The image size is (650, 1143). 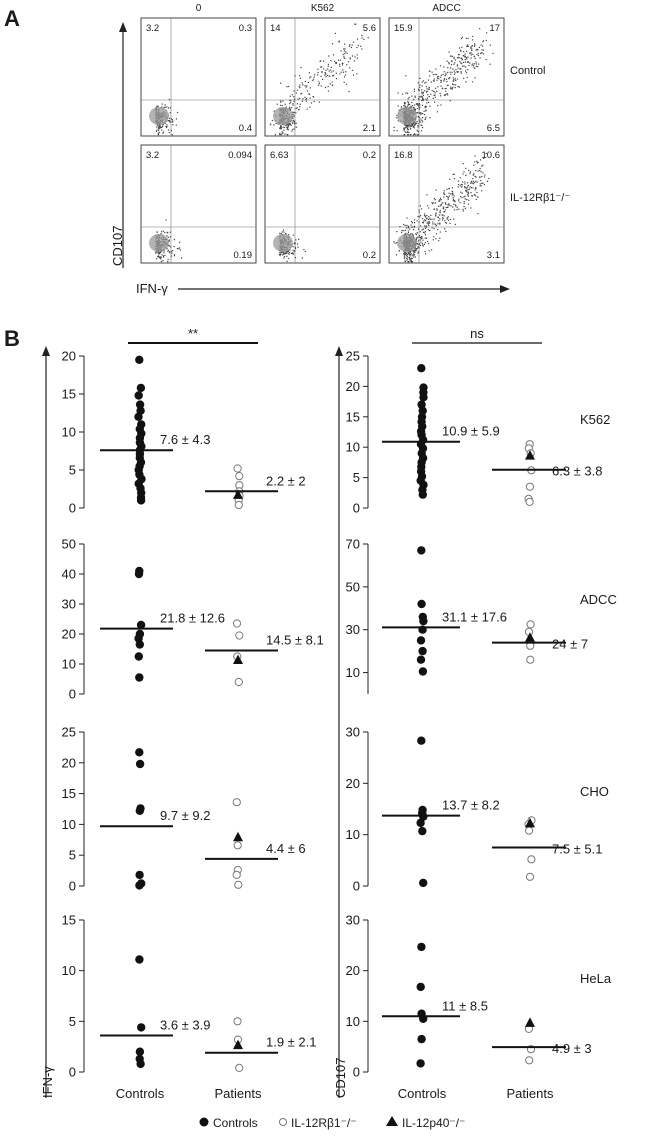 I want to click on y-tick-label: 10, so click(x=353, y=834).